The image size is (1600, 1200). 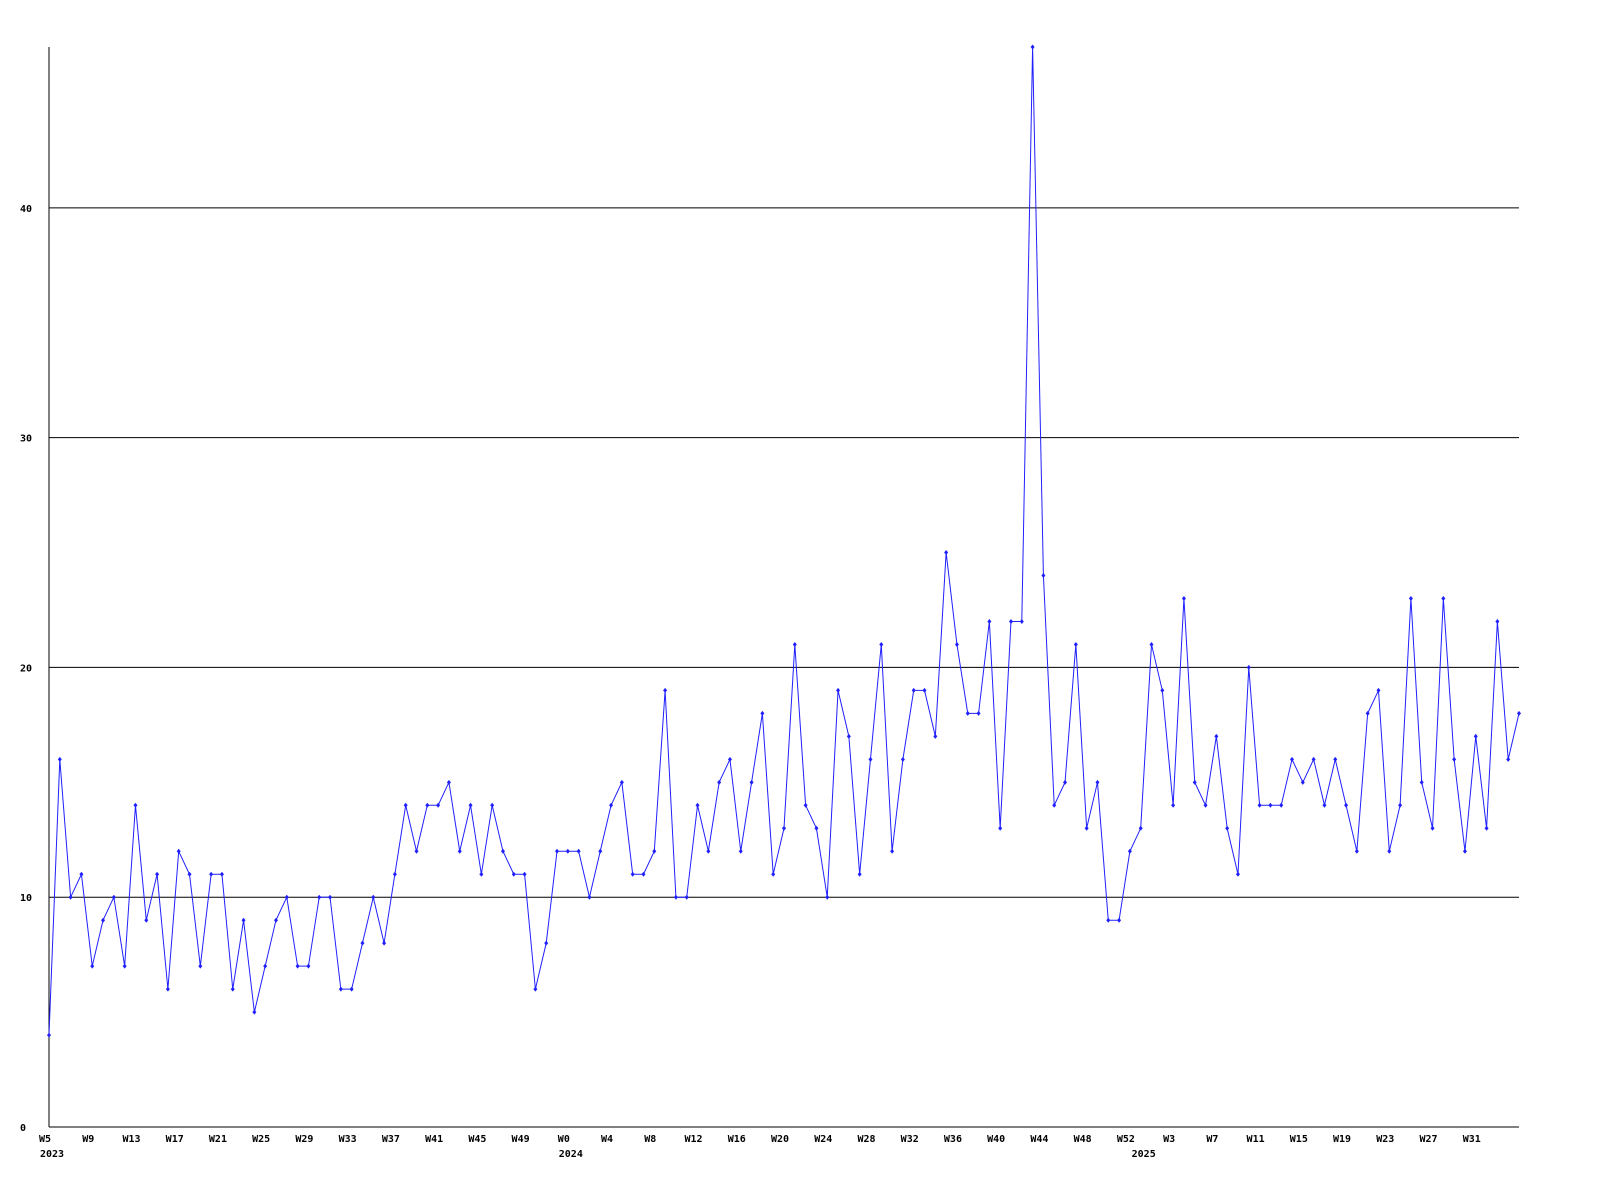 I want to click on x-tick-label: W13, so click(x=131, y=1139).